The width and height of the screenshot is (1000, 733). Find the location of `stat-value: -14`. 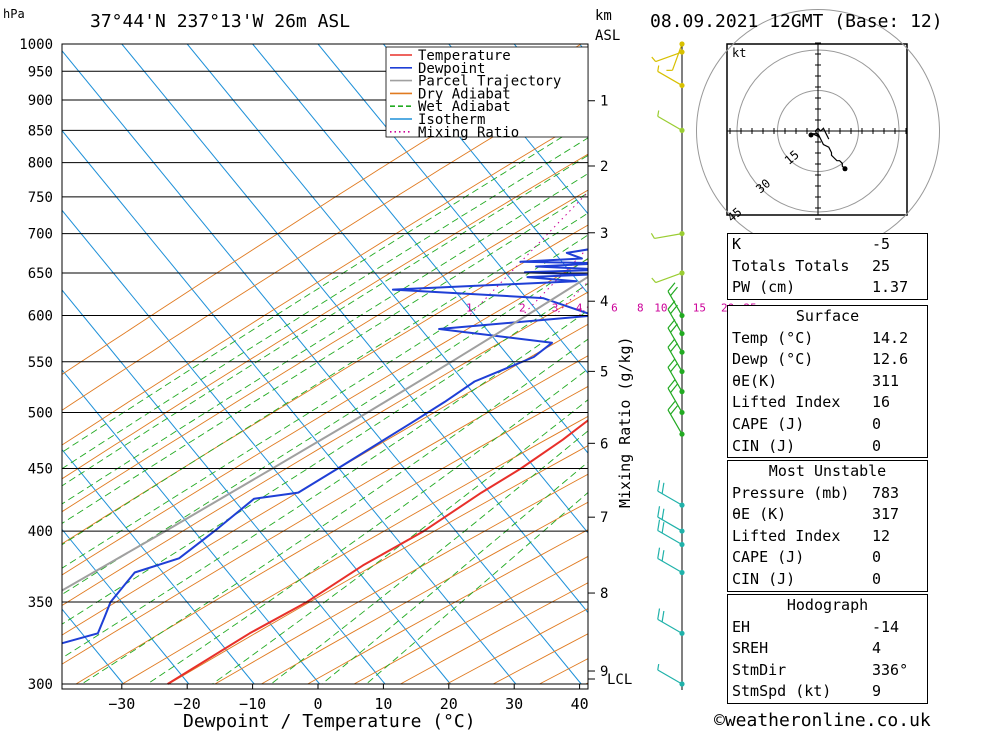

stat-value: -14 is located at coordinates (886, 626).